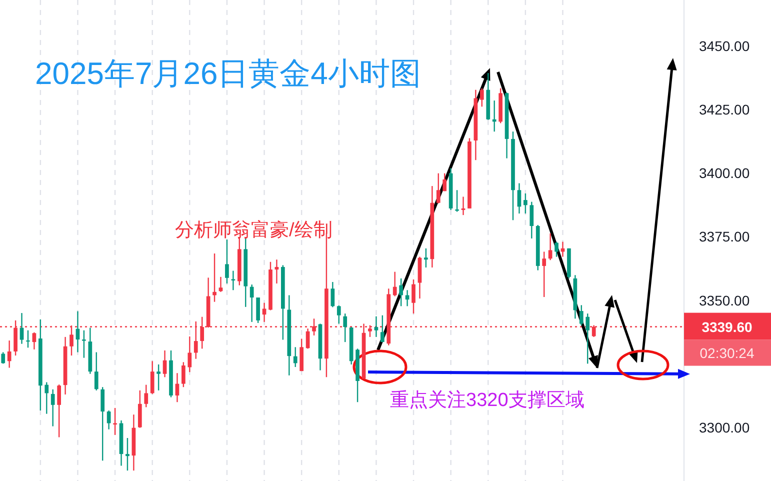 This screenshot has height=481, width=771. I want to click on text: 02:30:24, so click(727, 352).